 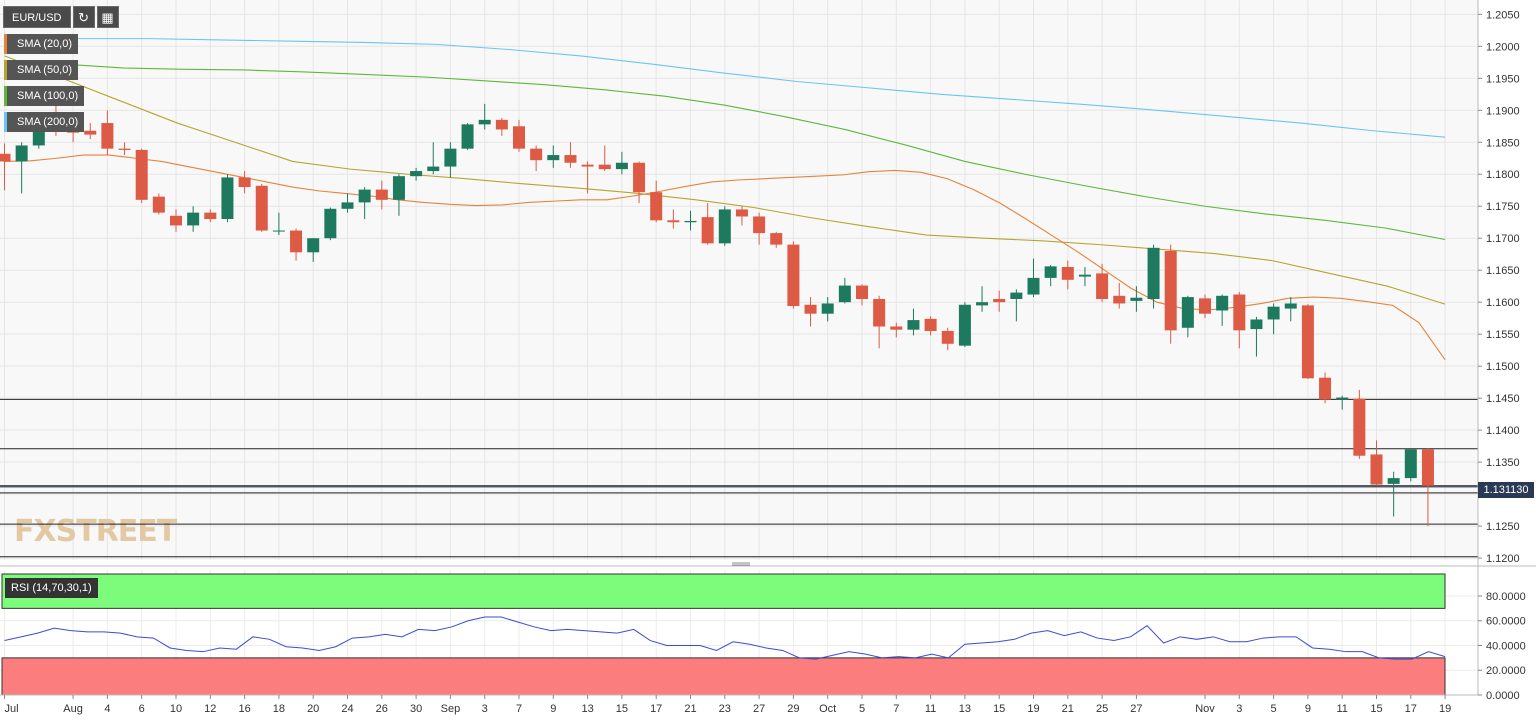 I want to click on y-tick-label: 1.1400, so click(x=1503, y=431).